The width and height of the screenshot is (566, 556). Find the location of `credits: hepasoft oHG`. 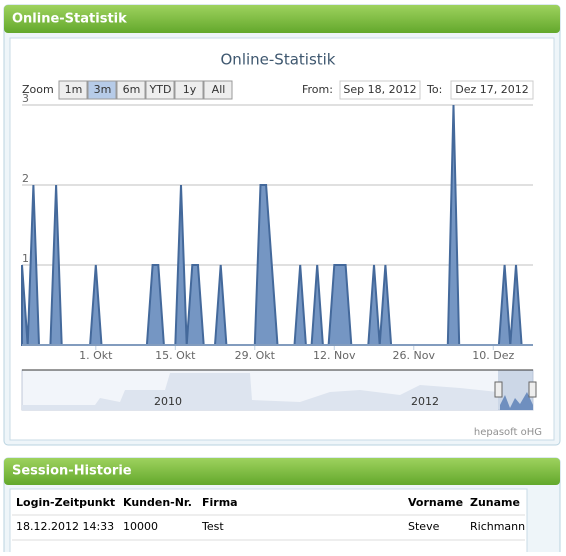

credits: hepasoft oHG is located at coordinates (508, 432).